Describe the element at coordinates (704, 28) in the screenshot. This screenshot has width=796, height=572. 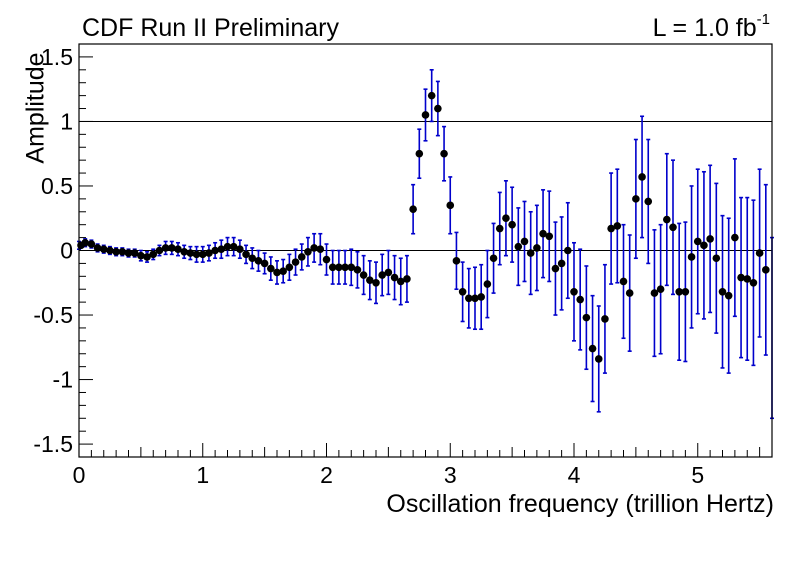
I see `luminosity-prefix: L = 1.0 fb` at that location.